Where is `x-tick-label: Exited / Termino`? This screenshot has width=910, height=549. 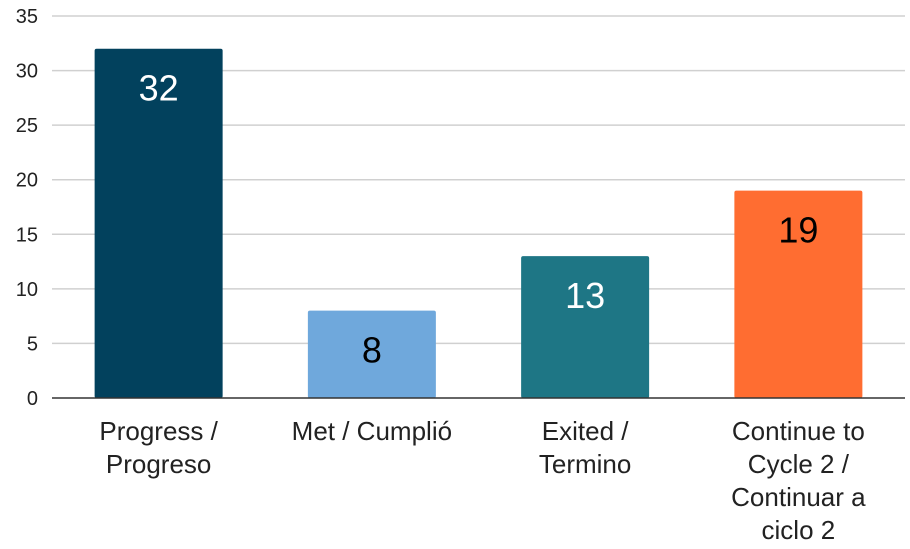
x-tick-label: Exited / Termino is located at coordinates (585, 447).